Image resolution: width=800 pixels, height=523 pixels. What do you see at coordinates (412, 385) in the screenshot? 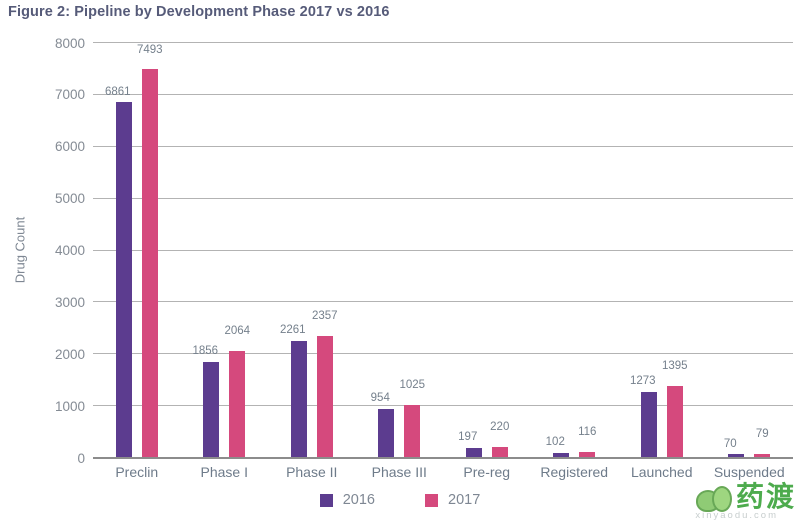
I see `value-label-2017-phase-iii: 1025` at bounding box center [412, 385].